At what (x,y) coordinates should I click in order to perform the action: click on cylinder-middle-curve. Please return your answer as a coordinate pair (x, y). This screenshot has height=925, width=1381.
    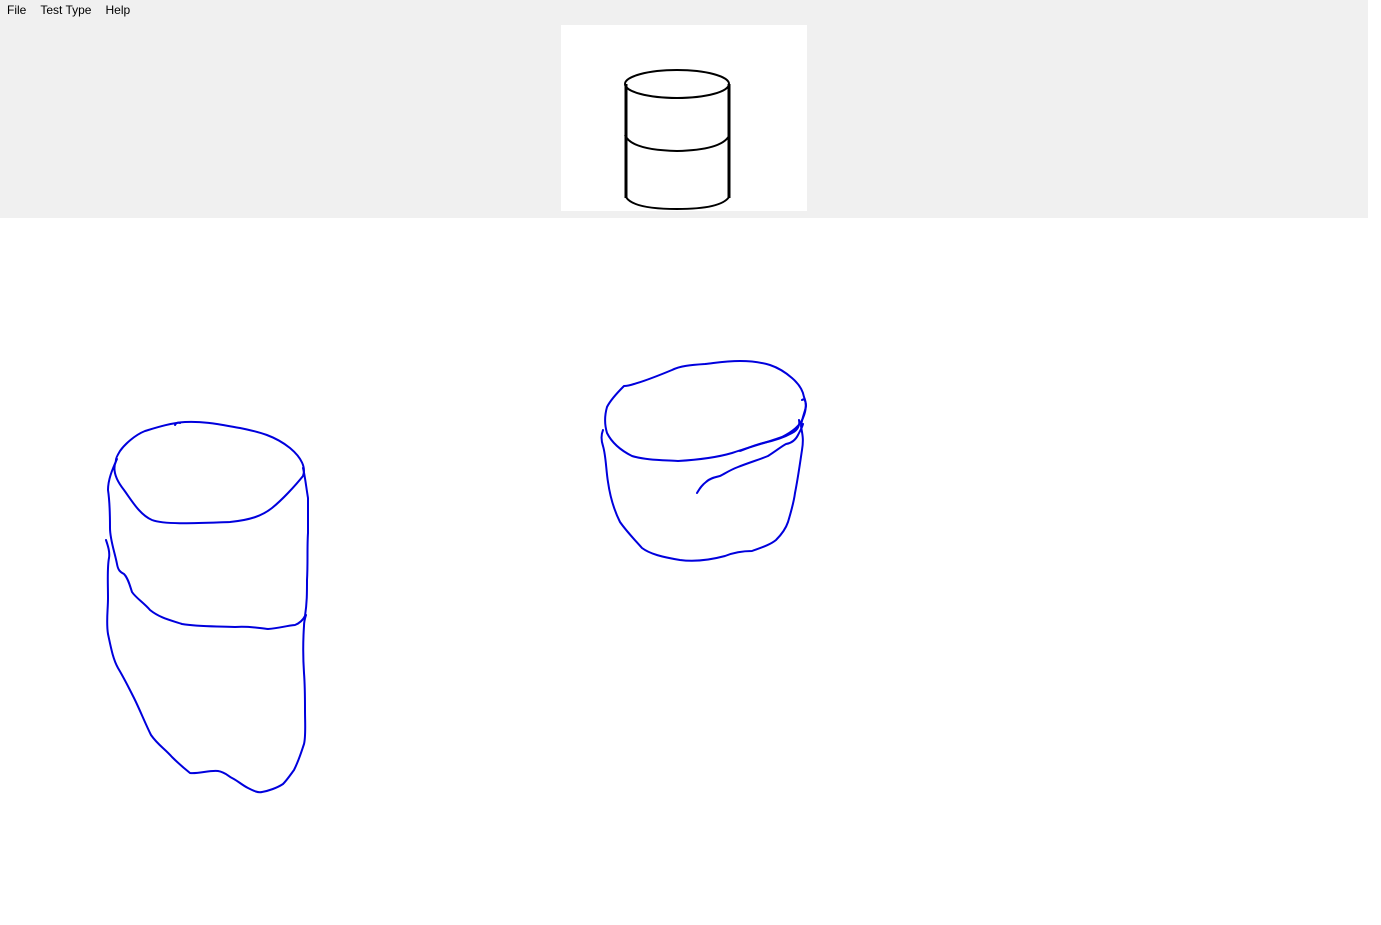
    Looking at the image, I should click on (677, 143).